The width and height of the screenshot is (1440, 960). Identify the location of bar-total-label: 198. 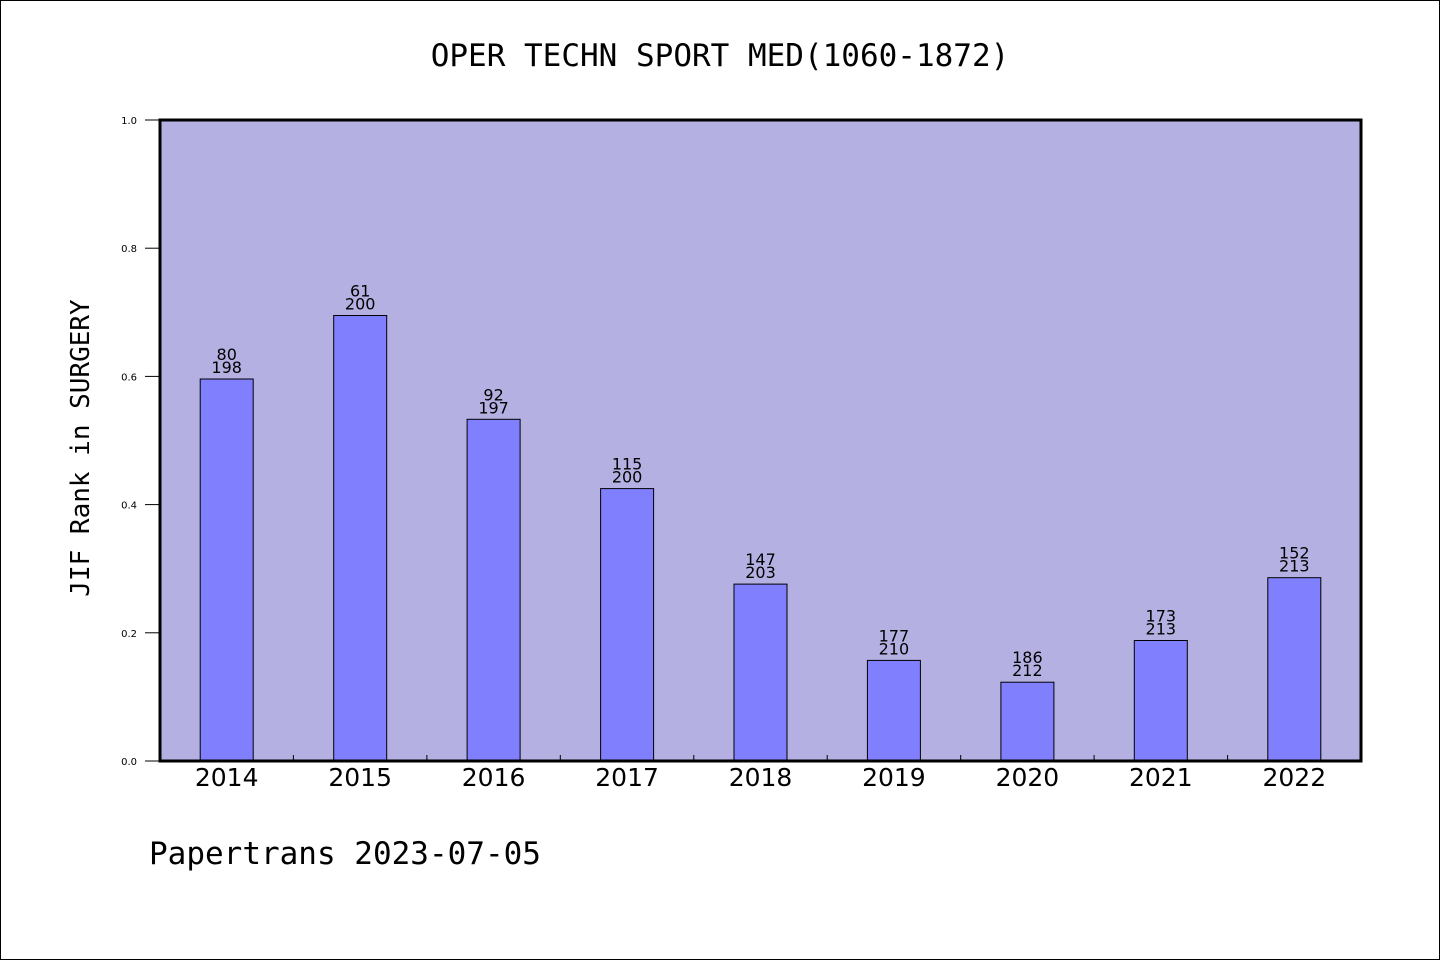
(226, 367).